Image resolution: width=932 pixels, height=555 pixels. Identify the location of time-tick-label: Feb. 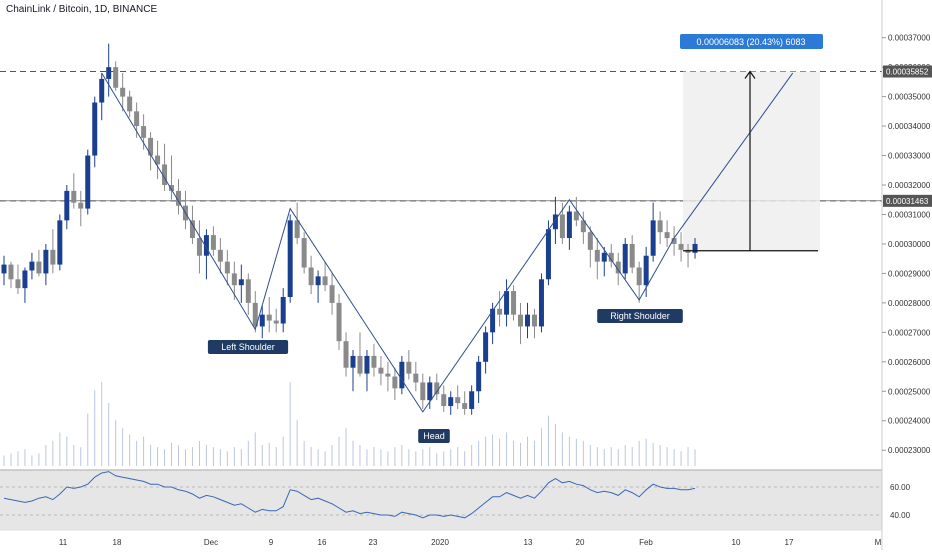
(646, 542).